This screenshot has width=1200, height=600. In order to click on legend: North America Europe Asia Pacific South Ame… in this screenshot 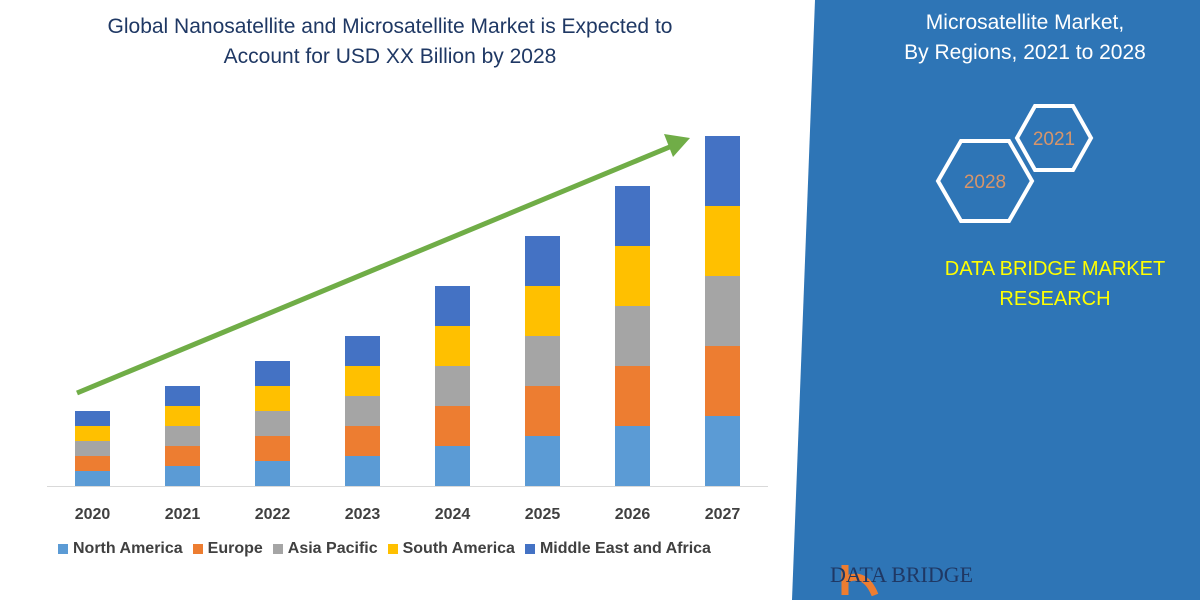, I will do `click(384, 549)`.